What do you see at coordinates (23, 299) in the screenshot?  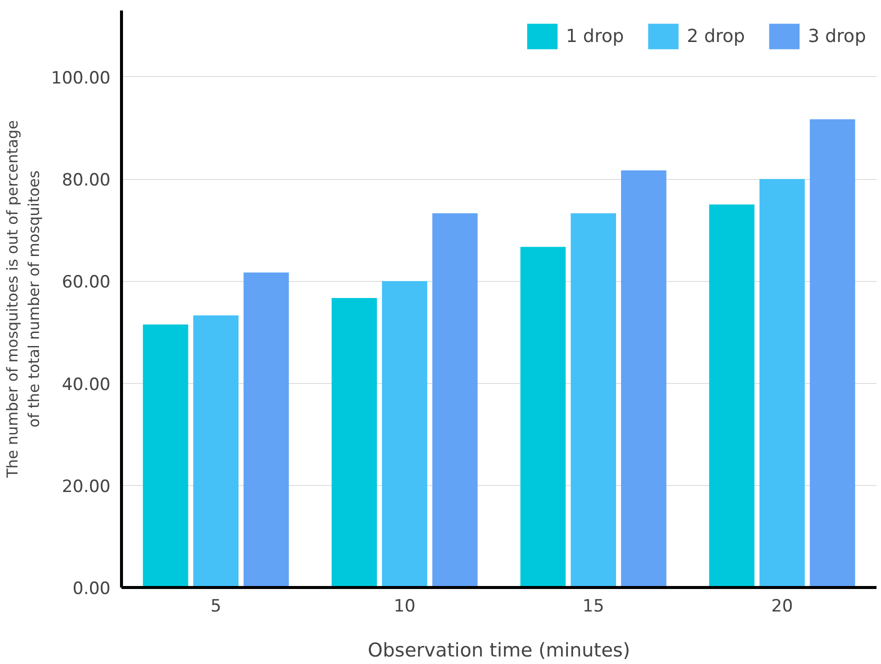 I see `y-axis-title: The number of mosquitoes is out of percentage of the total number of mosquitoes` at bounding box center [23, 299].